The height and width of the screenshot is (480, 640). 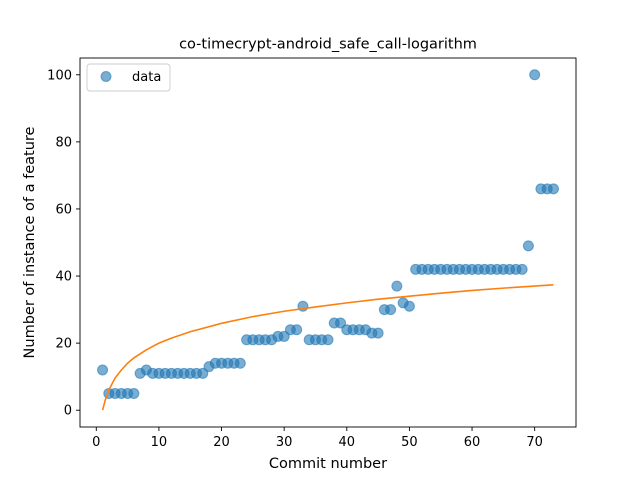 What do you see at coordinates (96, 442) in the screenshot?
I see `x-tick-label: 0` at bounding box center [96, 442].